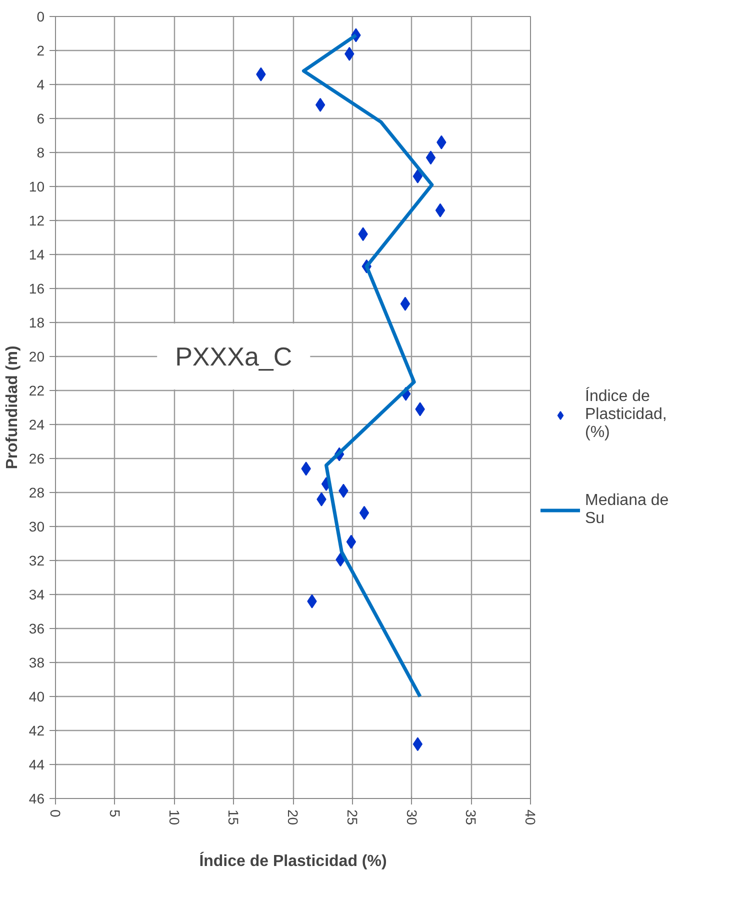  I want to click on y-tick-label: 44, so click(36, 764).